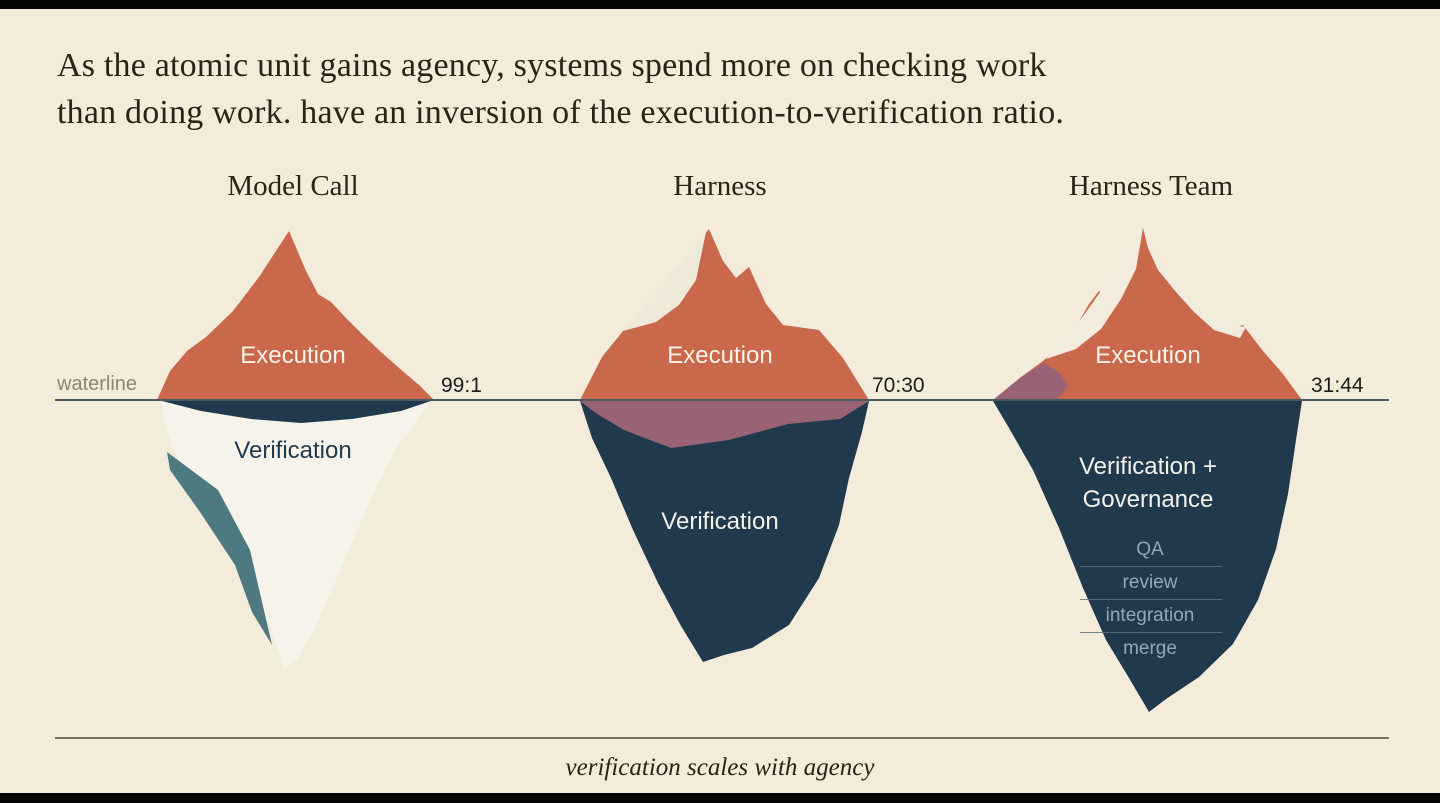 Image resolution: width=1440 pixels, height=803 pixels. What do you see at coordinates (720, 186) in the screenshot?
I see `iceberg-2-heading: Harness` at bounding box center [720, 186].